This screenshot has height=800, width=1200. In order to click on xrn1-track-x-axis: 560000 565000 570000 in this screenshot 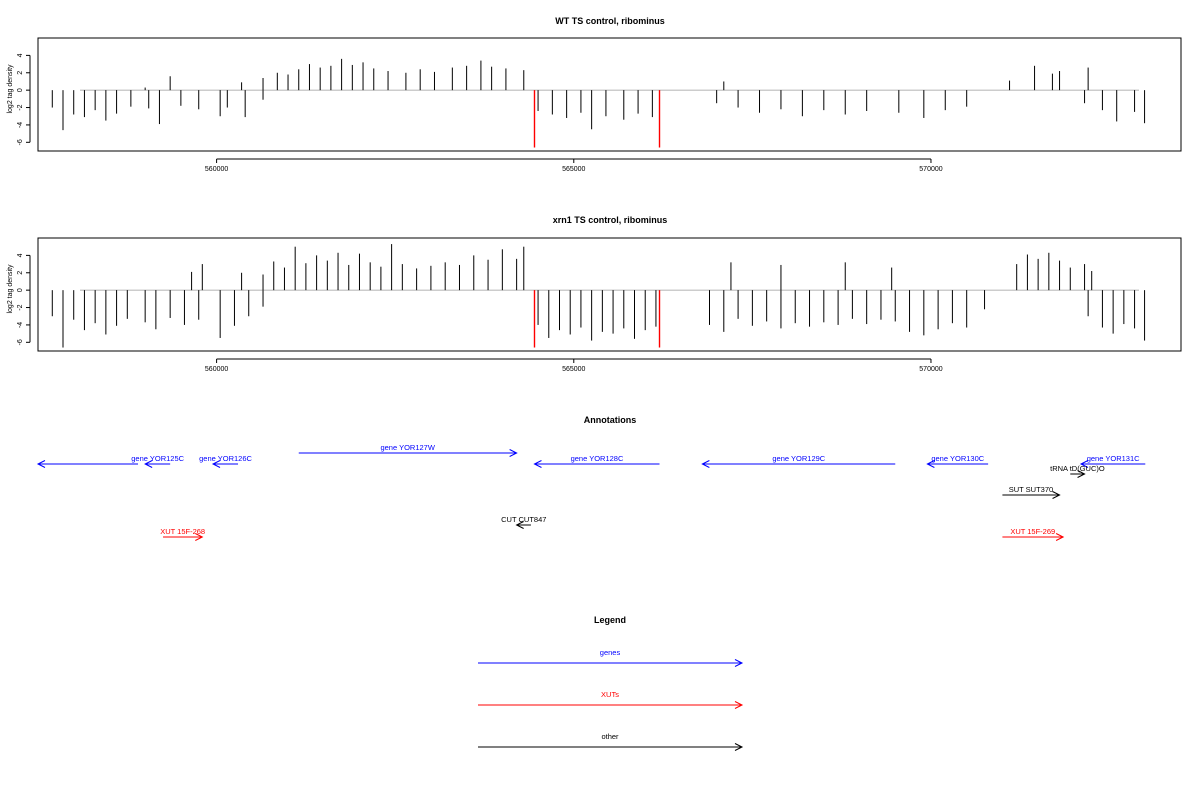, I will do `click(574, 365)`.